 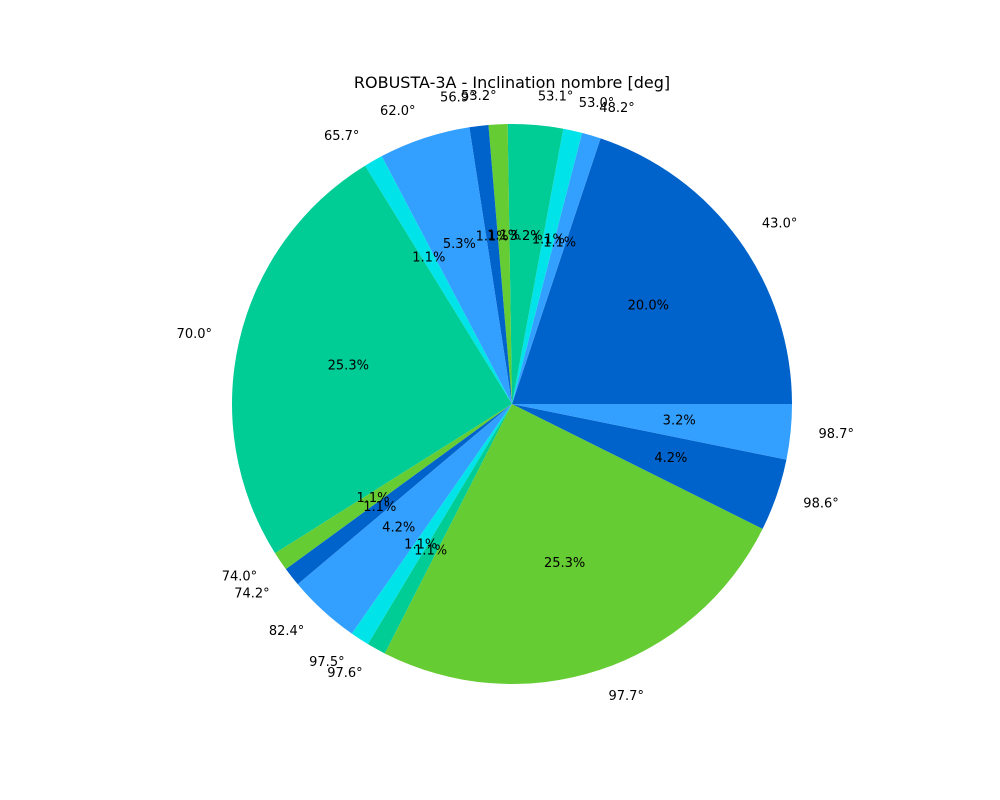 What do you see at coordinates (326, 662) in the screenshot?
I see `slice-category-label: 97.5°` at bounding box center [326, 662].